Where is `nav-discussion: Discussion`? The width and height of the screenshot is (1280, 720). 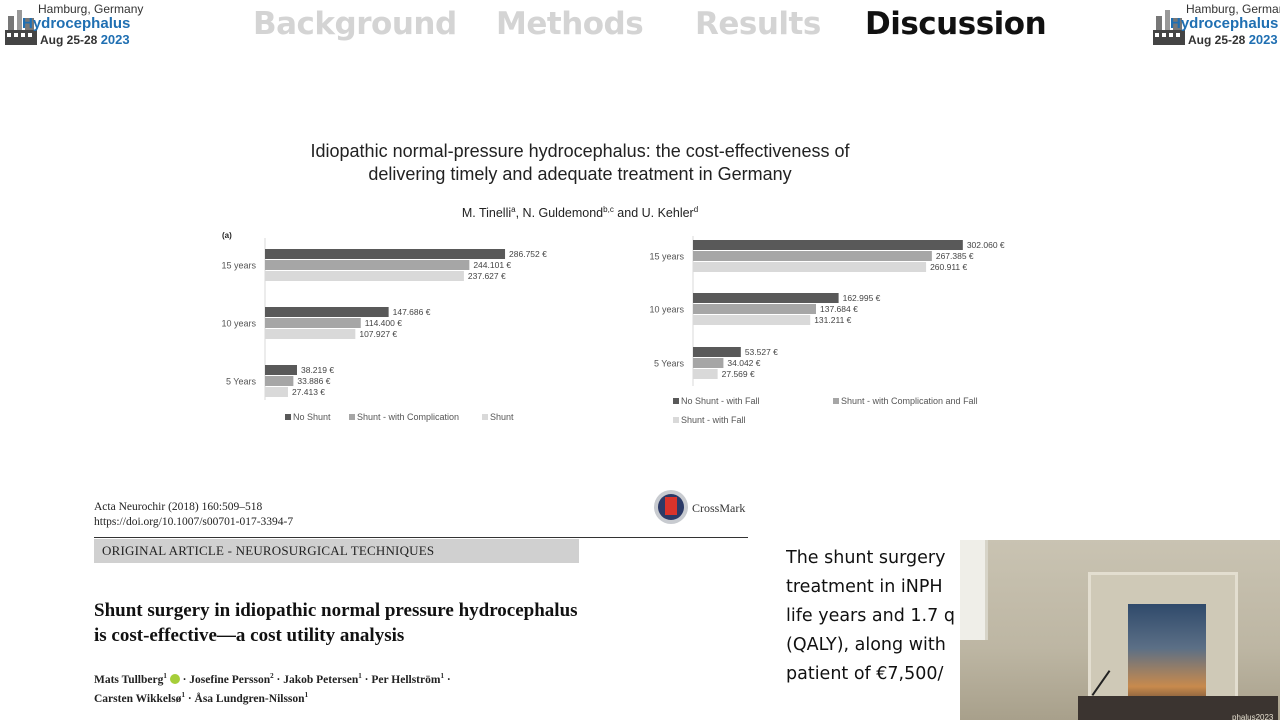
nav-discussion: Discussion is located at coordinates (956, 24).